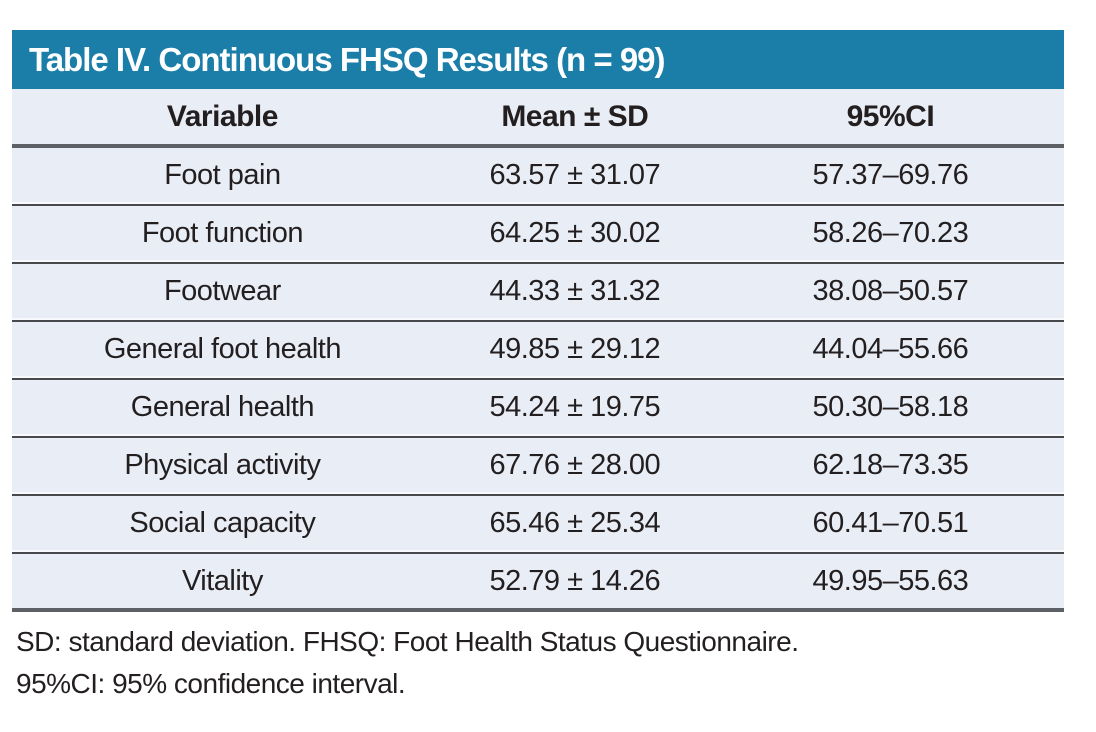  I want to click on table-header-row: Variable Mean ± SD 95%CI, so click(538, 116).